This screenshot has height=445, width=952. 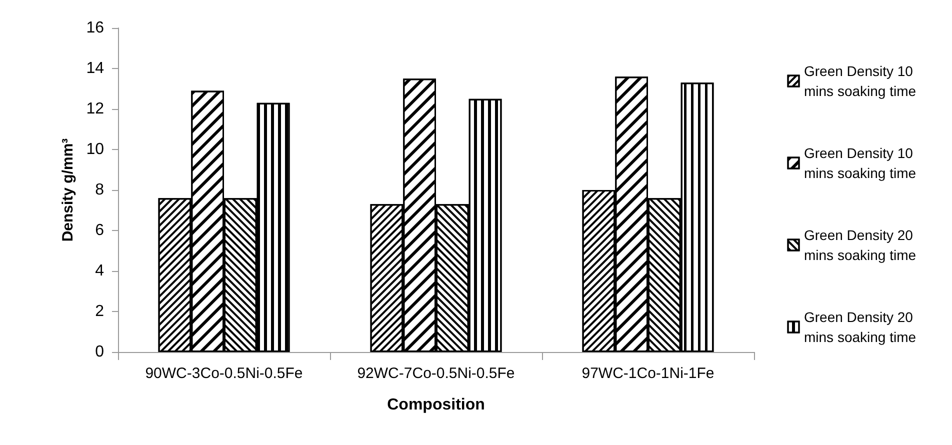 What do you see at coordinates (99, 190) in the screenshot?
I see `y-tick-label: 8` at bounding box center [99, 190].